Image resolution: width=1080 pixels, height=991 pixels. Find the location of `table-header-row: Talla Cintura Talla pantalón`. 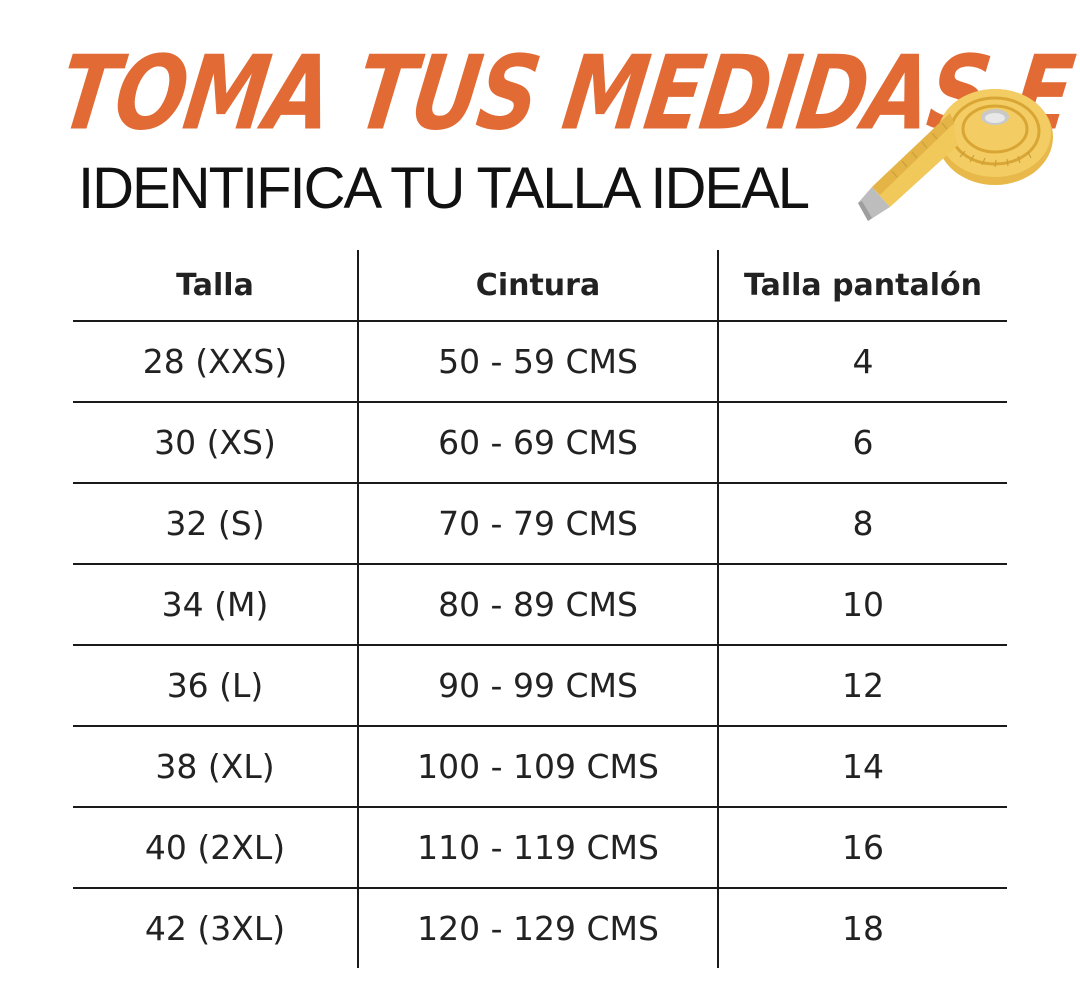

table-header-row: Talla Cintura Talla pantalón is located at coordinates (540, 286).